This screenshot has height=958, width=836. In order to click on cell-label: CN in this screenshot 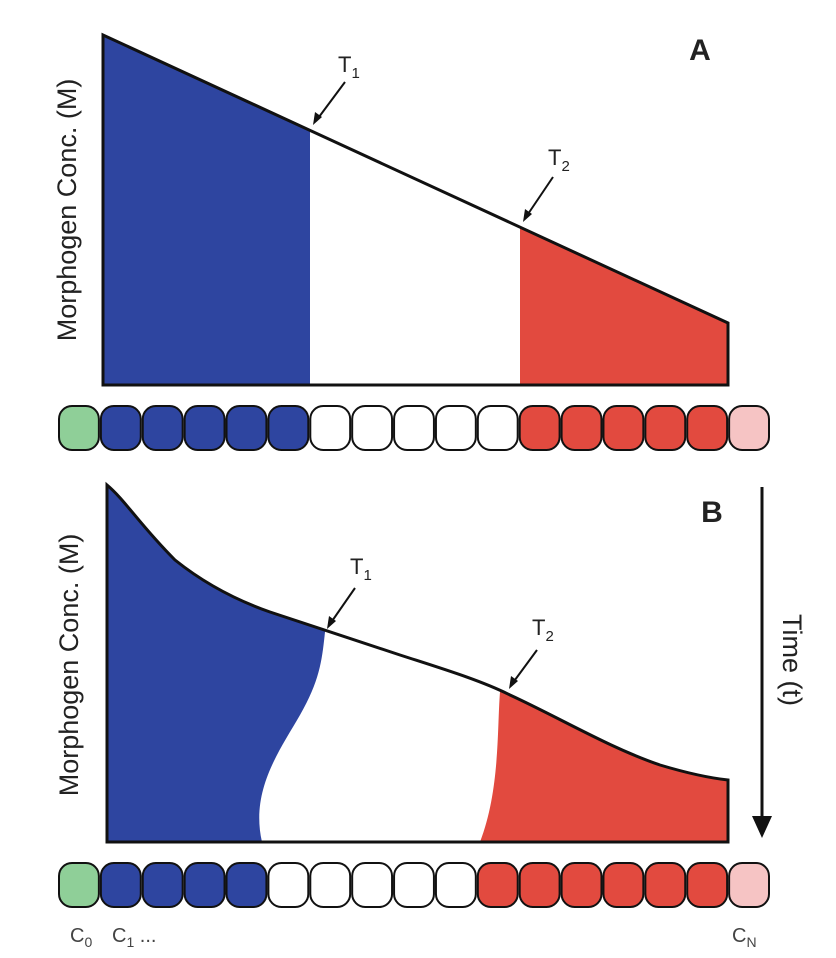, I will do `click(744, 937)`.